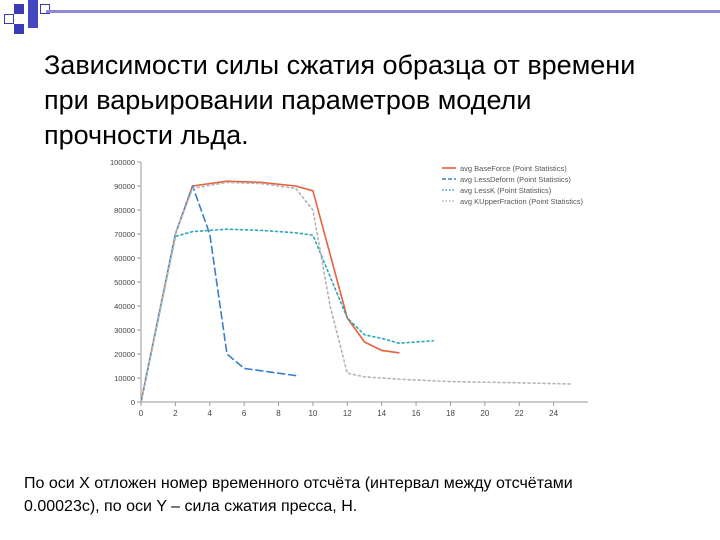  I want to click on y-tick-label: 100000, so click(122, 162).